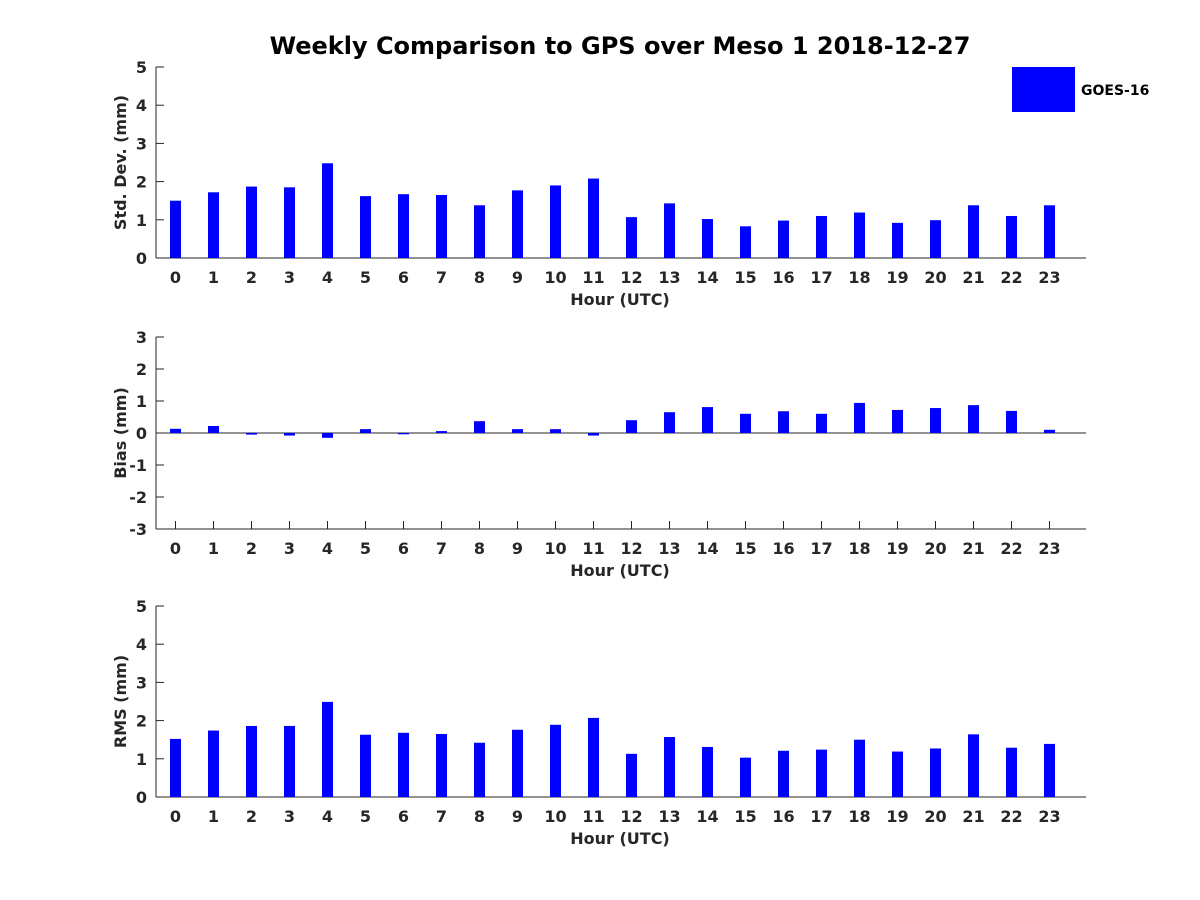 The width and height of the screenshot is (1200, 900). What do you see at coordinates (403, 277) in the screenshot?
I see `x-tick-label: 6` at bounding box center [403, 277].